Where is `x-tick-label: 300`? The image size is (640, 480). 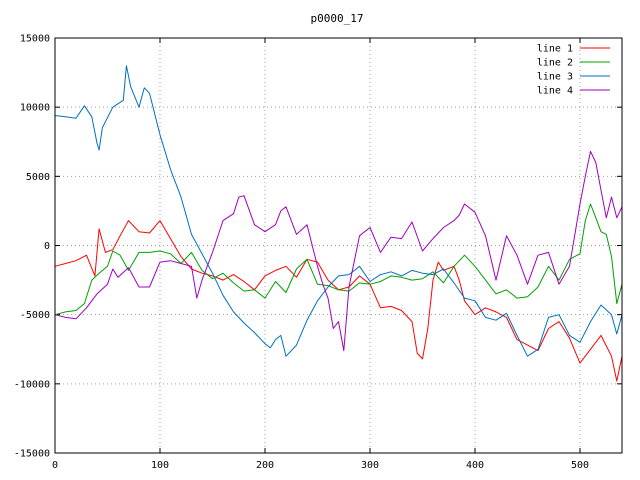
x-tick-label: 300 is located at coordinates (370, 465).